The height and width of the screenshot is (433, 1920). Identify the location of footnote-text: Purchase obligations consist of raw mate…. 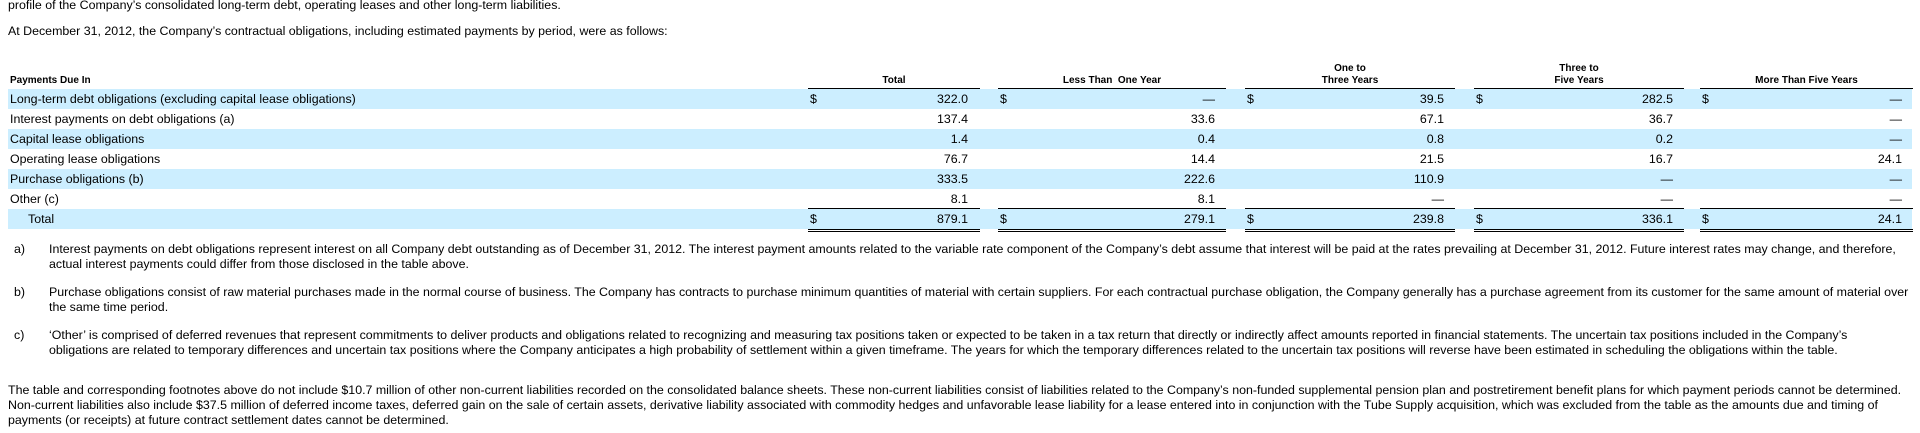
(979, 299).